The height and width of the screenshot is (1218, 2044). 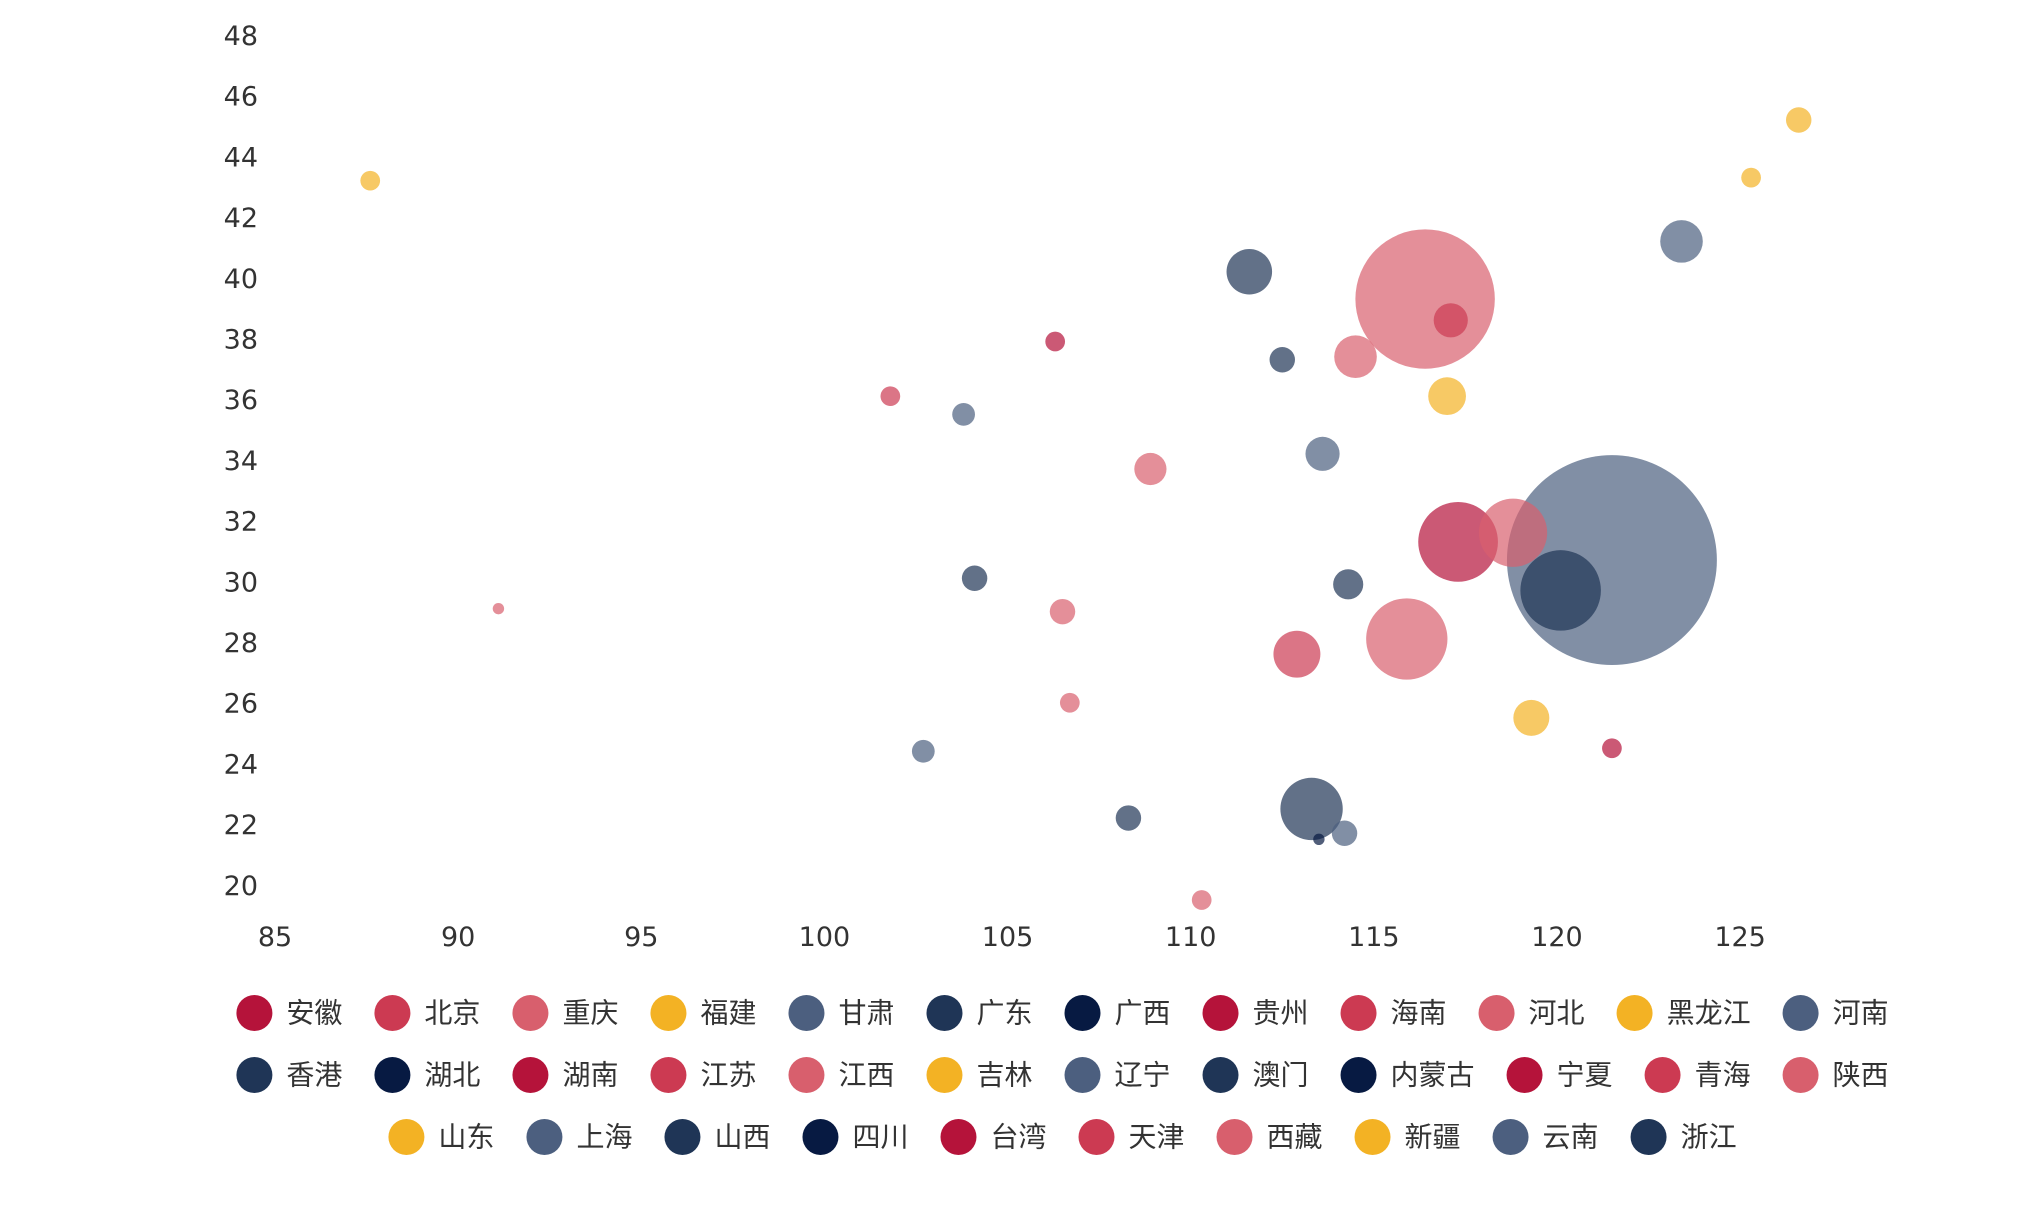 What do you see at coordinates (1004, 1013) in the screenshot?
I see `legend-label: 广东` at bounding box center [1004, 1013].